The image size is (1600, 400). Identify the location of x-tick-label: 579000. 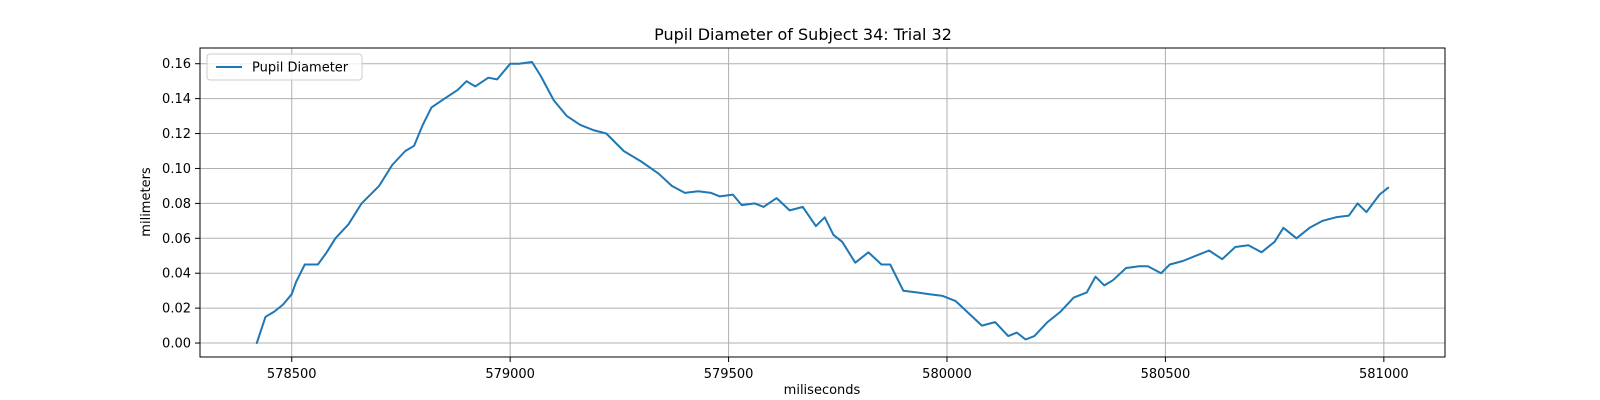
(510, 374).